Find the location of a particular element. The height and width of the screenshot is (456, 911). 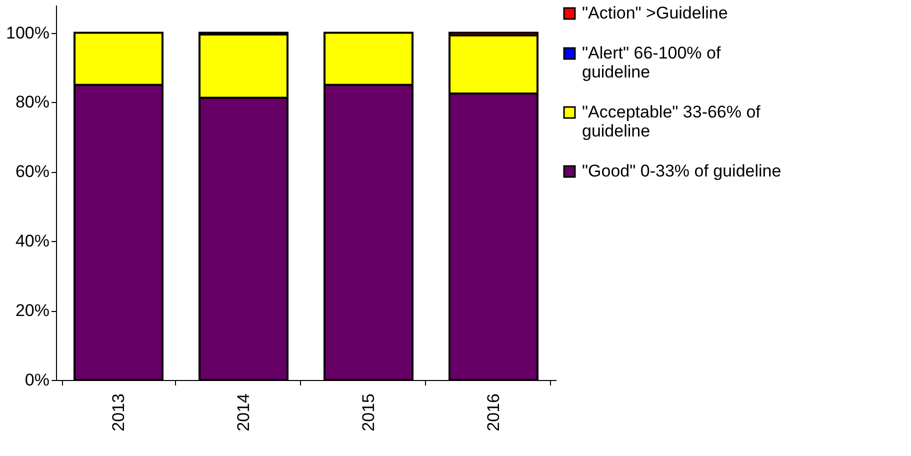

y-tick-label: 60% is located at coordinates (32, 172).